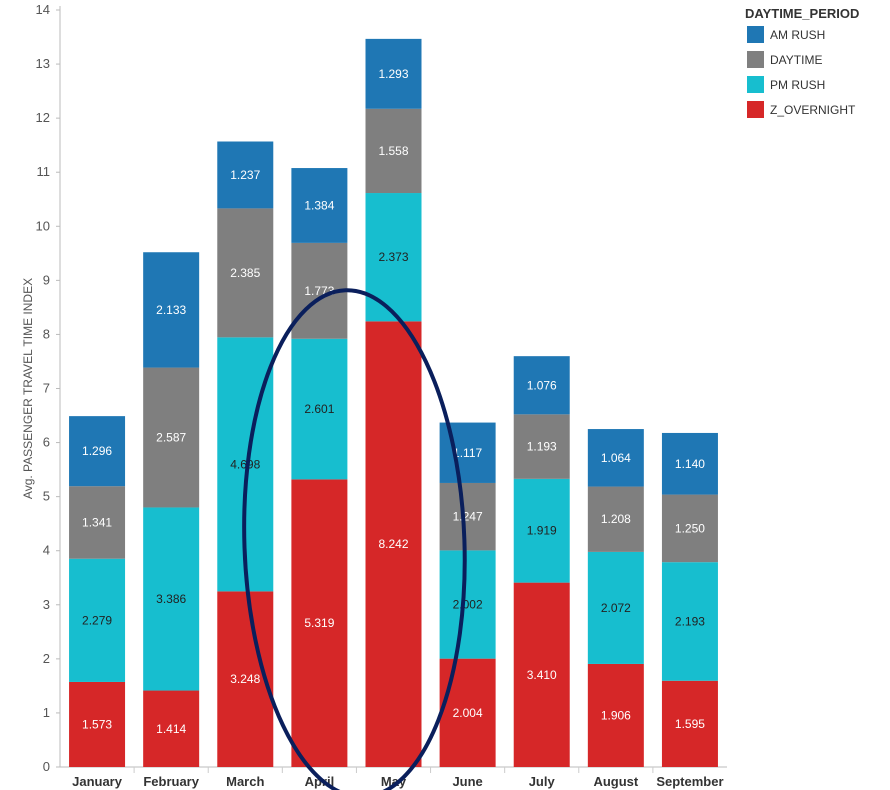  I want to click on bar-april-pm-rush, so click(319, 409).